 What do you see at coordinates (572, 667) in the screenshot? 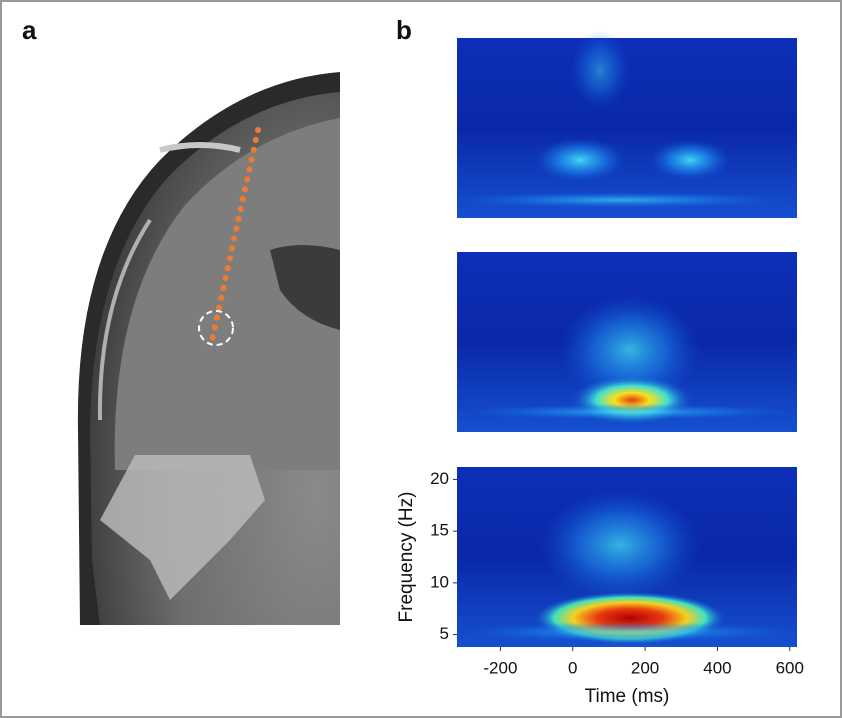
I see `x-tick-label: 0` at bounding box center [572, 667].